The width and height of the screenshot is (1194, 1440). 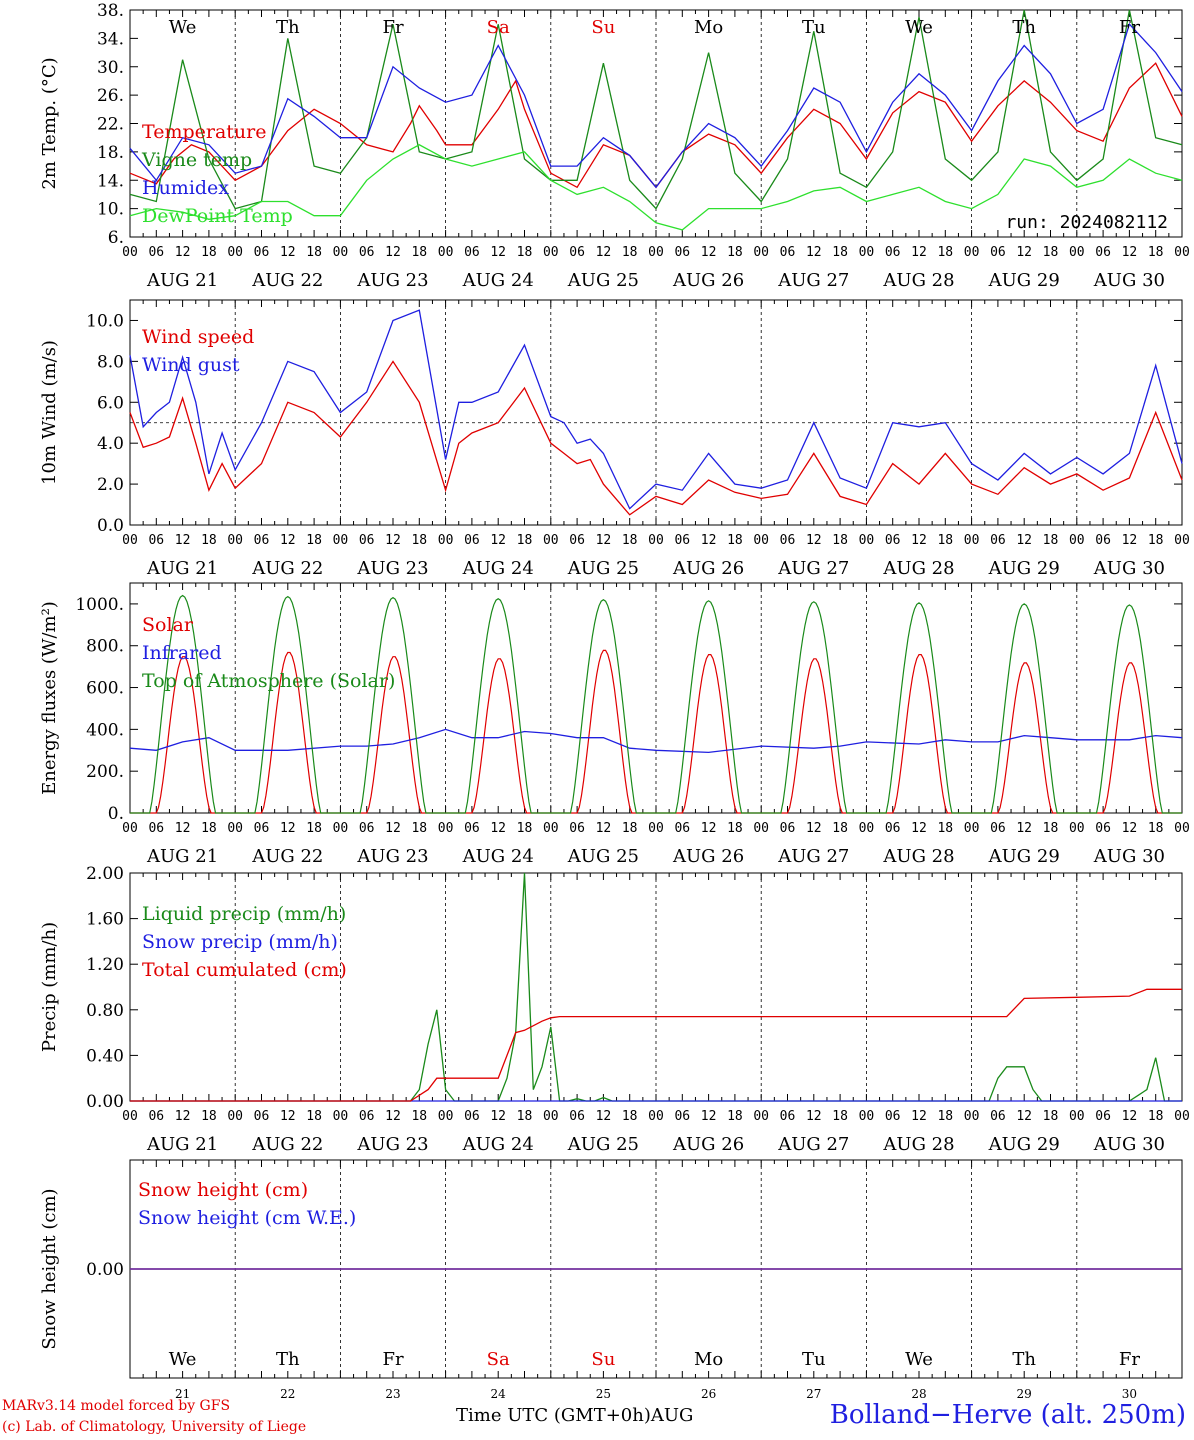 I want to click on station-title: Bolland−Herve (alt. 250m), so click(x=1007, y=1415).